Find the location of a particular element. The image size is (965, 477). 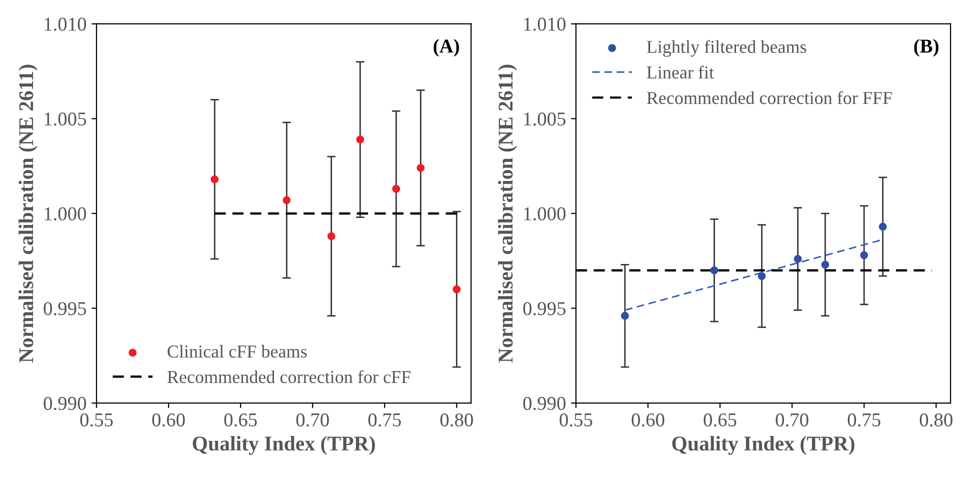

text: (A) is located at coordinates (446, 48).